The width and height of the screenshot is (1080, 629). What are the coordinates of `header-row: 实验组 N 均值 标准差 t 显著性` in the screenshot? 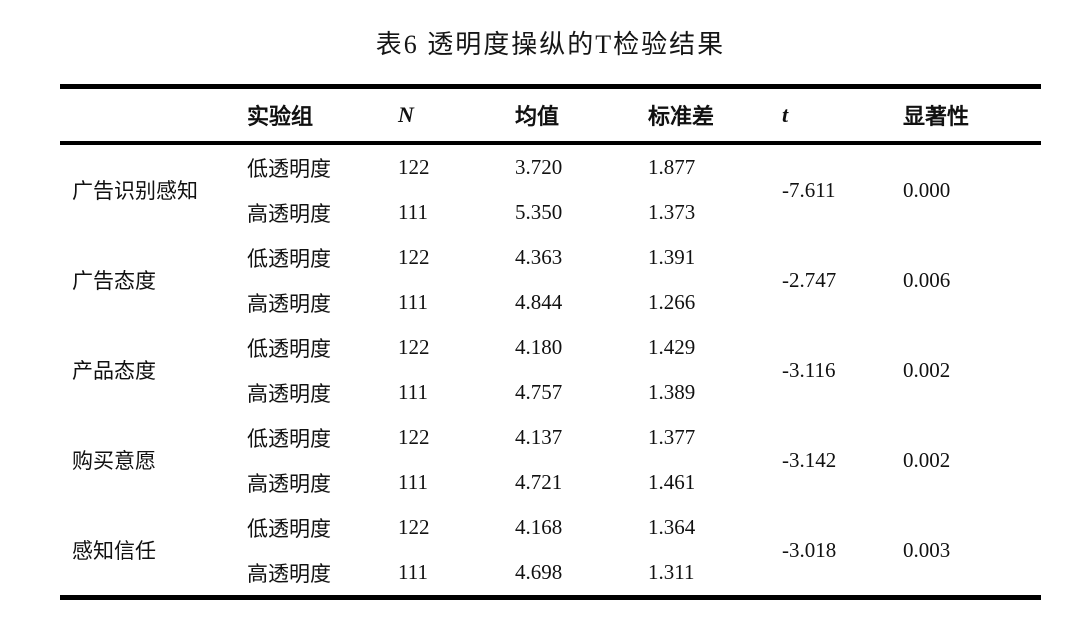 It's located at (550, 115).